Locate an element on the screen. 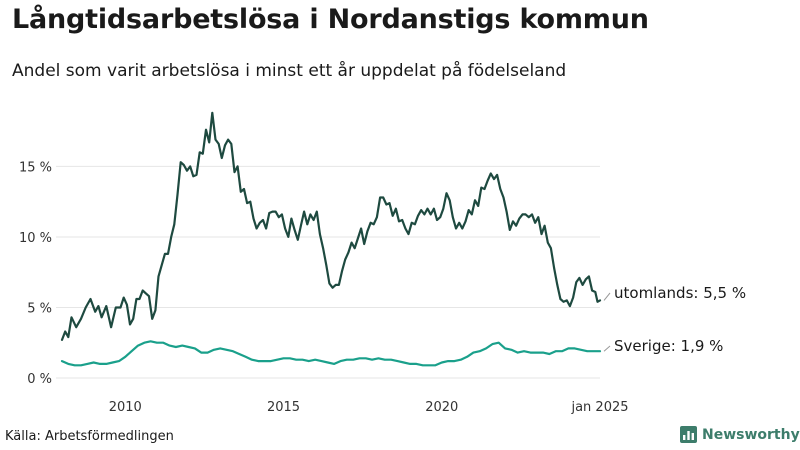  y-axis-labels: 0 % 5 % 10 % 15 % is located at coordinates (35, 273).